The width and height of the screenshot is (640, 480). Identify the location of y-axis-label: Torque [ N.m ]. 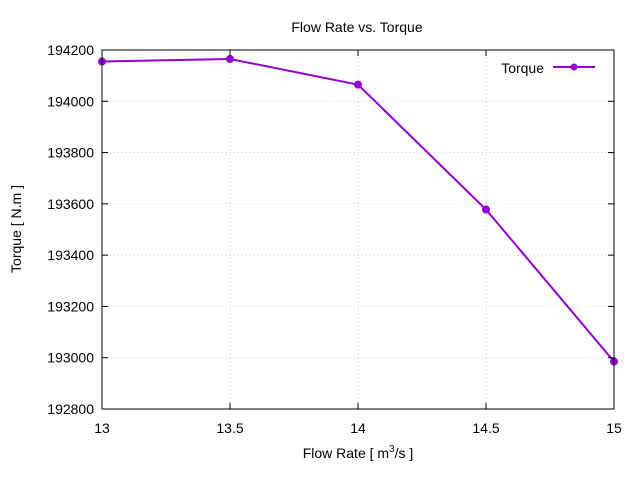
(16, 229).